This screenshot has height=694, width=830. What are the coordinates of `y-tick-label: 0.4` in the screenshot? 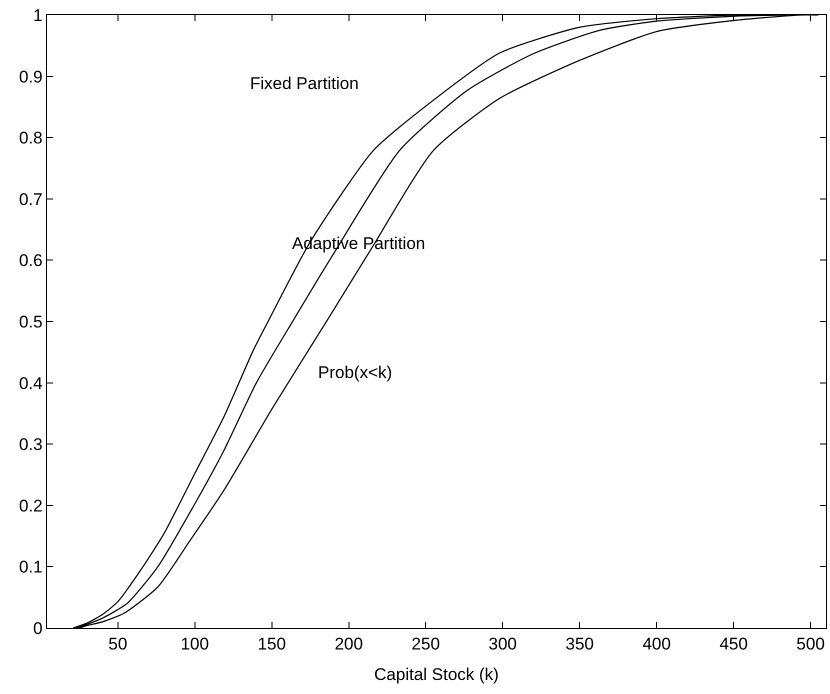 It's located at (30, 383).